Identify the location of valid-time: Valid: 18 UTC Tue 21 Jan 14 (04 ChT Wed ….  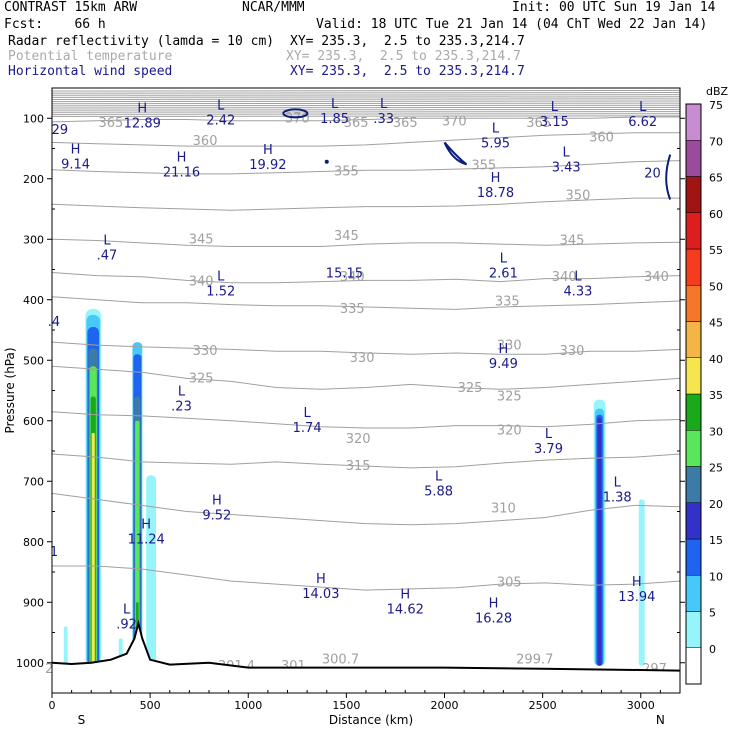
(512, 24).